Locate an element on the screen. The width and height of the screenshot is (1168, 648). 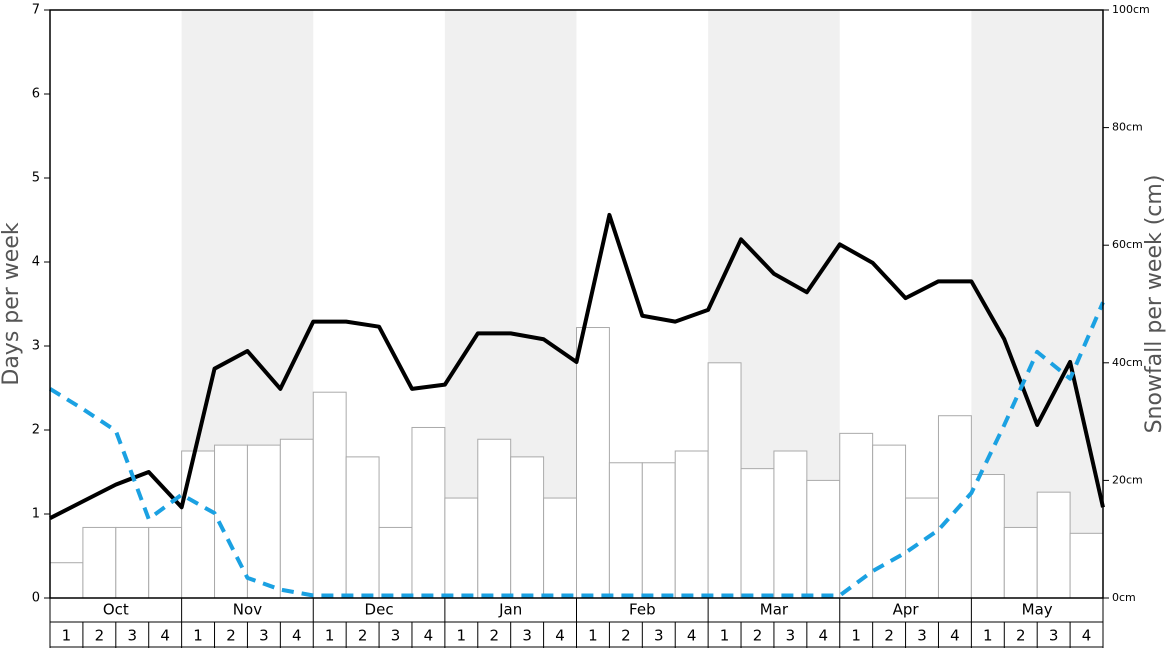
month-label: Jan is located at coordinates (510, 610).